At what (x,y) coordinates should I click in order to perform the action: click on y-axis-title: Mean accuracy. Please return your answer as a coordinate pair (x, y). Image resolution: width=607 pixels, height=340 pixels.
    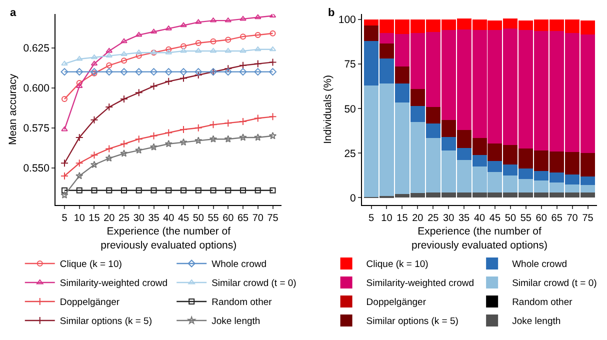
    Looking at the image, I should click on (13, 109).